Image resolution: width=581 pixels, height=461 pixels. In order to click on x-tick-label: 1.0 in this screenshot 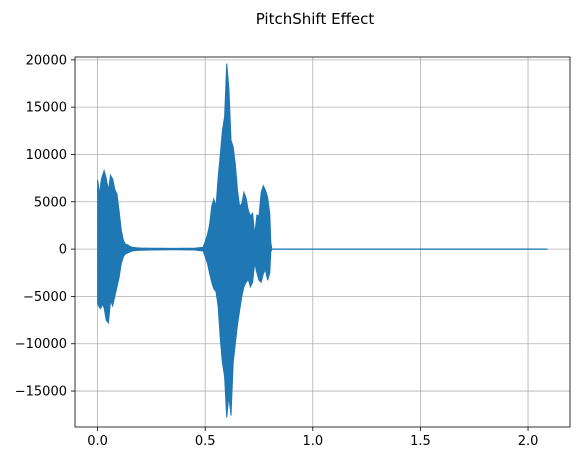, I will do `click(312, 441)`.